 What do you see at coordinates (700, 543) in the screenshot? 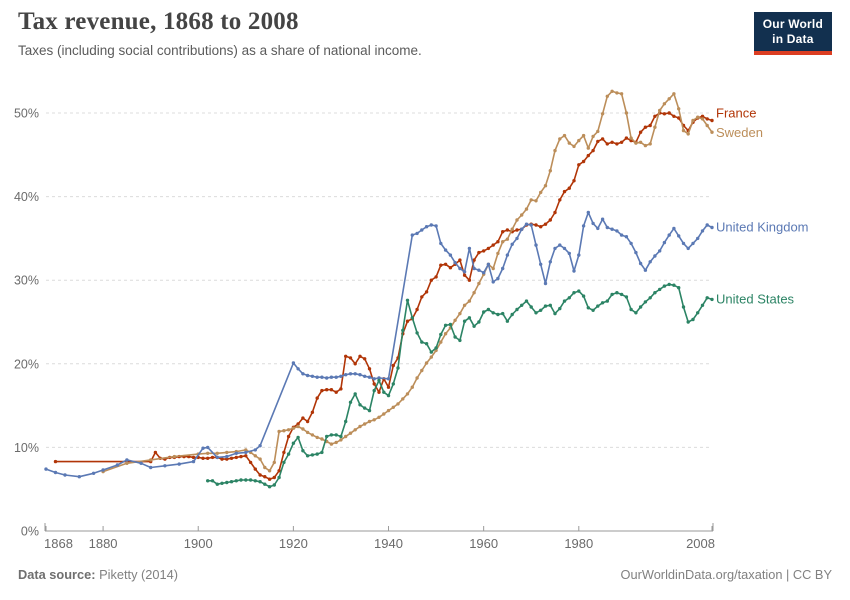
I see `x-axis-label-2008: 2008` at bounding box center [700, 543].